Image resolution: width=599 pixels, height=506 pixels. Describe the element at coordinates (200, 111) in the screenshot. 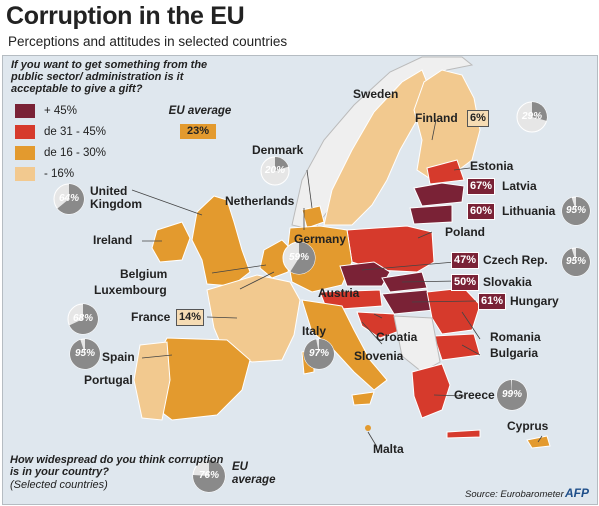

I see `eu-average-title: EU average` at that location.